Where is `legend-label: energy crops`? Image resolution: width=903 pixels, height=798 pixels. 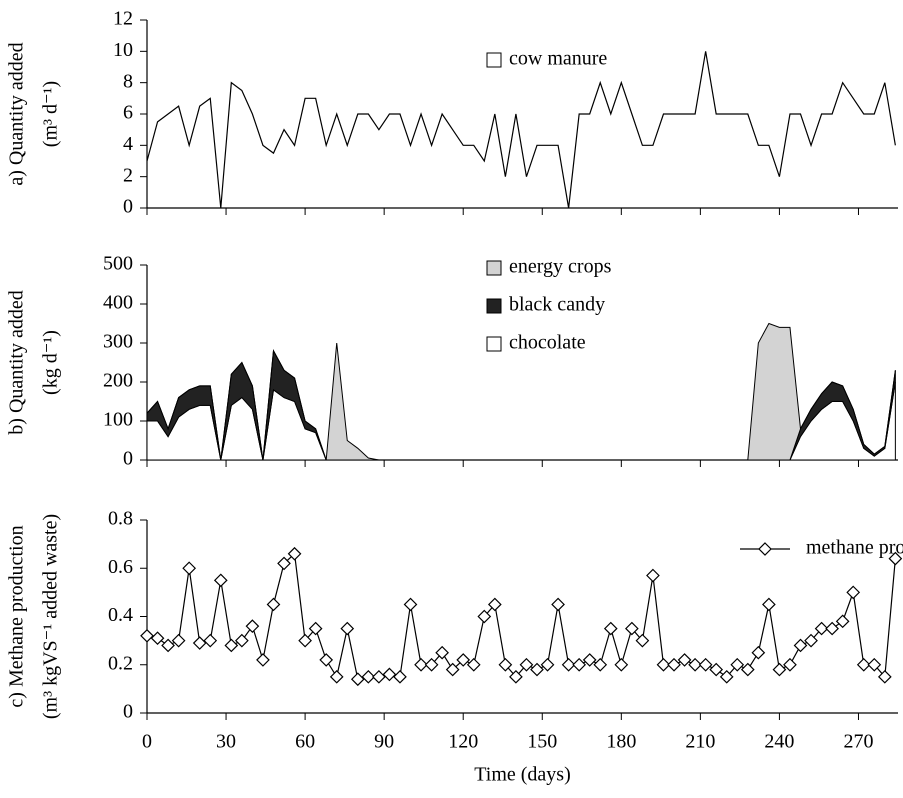
legend-label: energy crops is located at coordinates (560, 267).